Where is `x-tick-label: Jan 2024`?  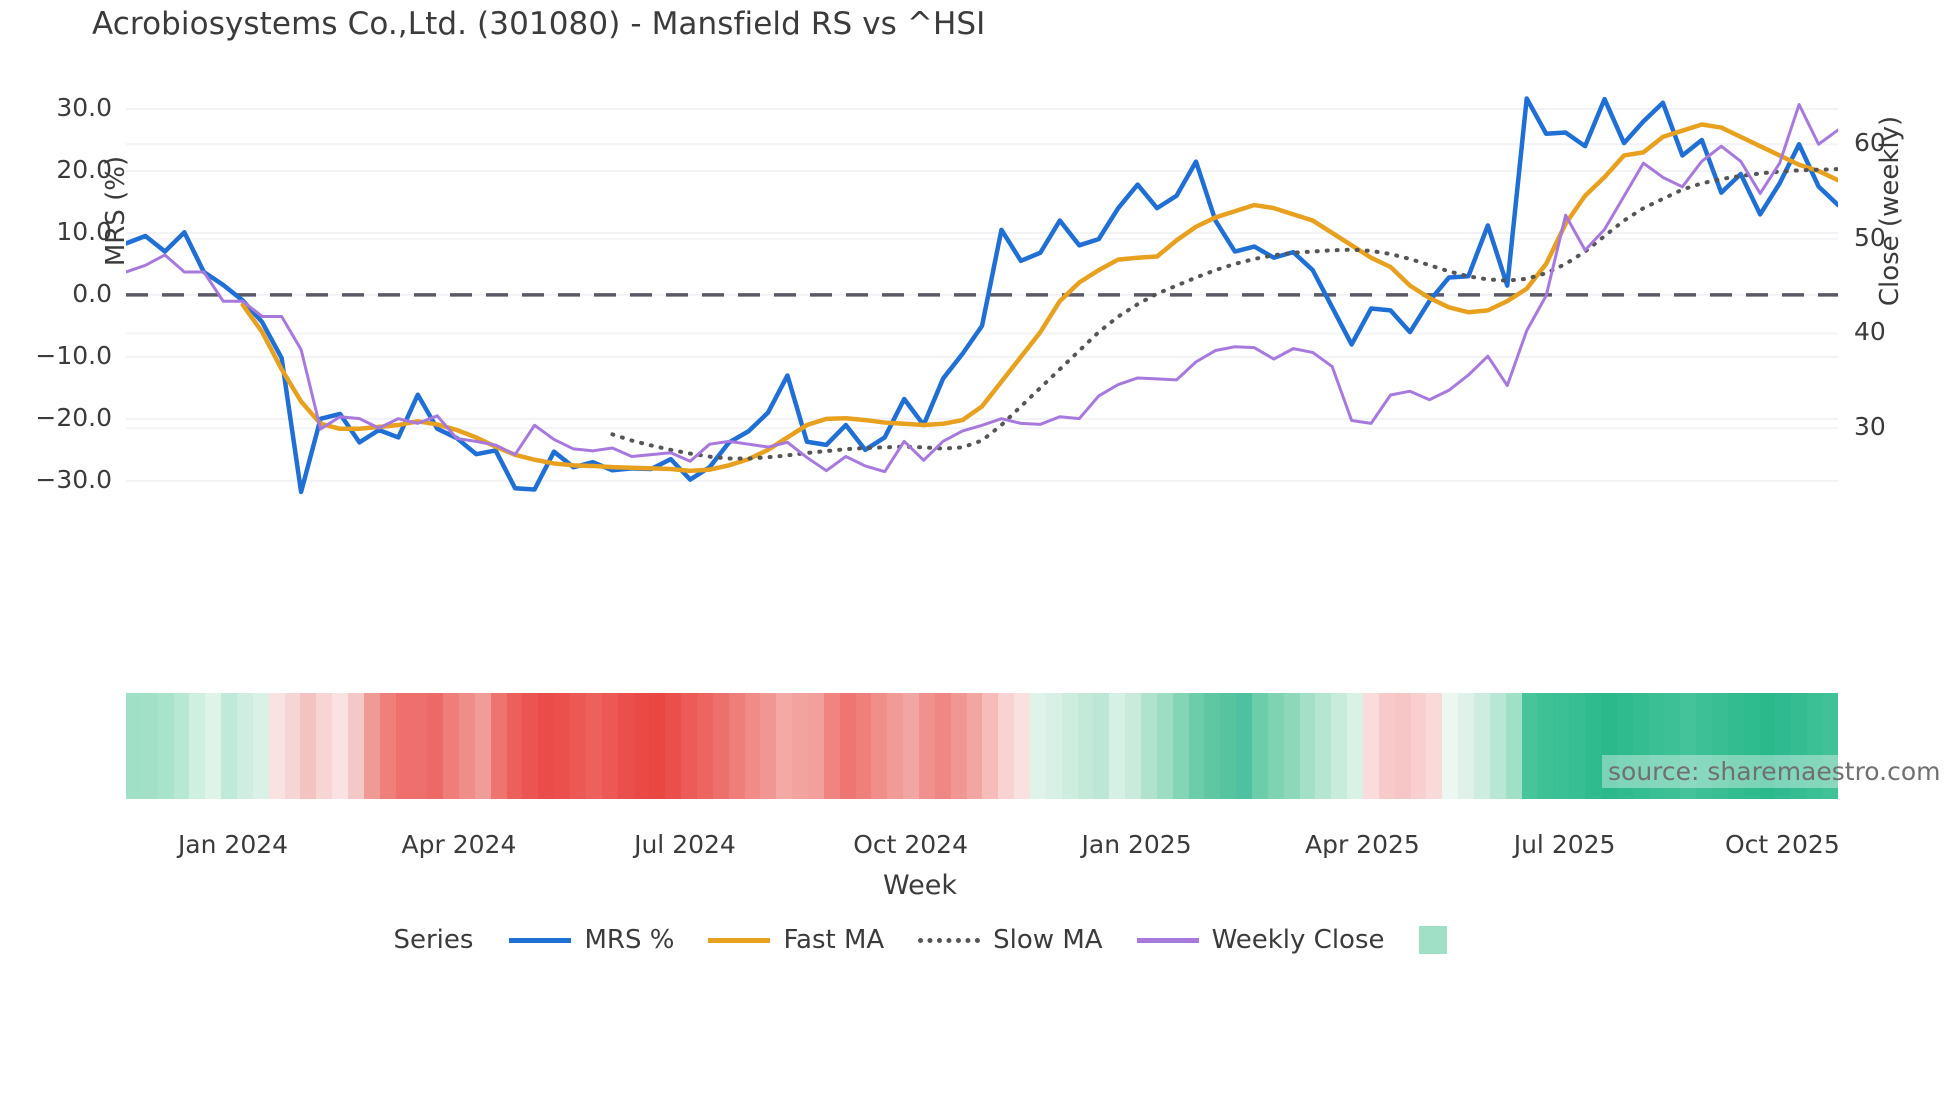
x-tick-label: Jan 2024 is located at coordinates (233, 844).